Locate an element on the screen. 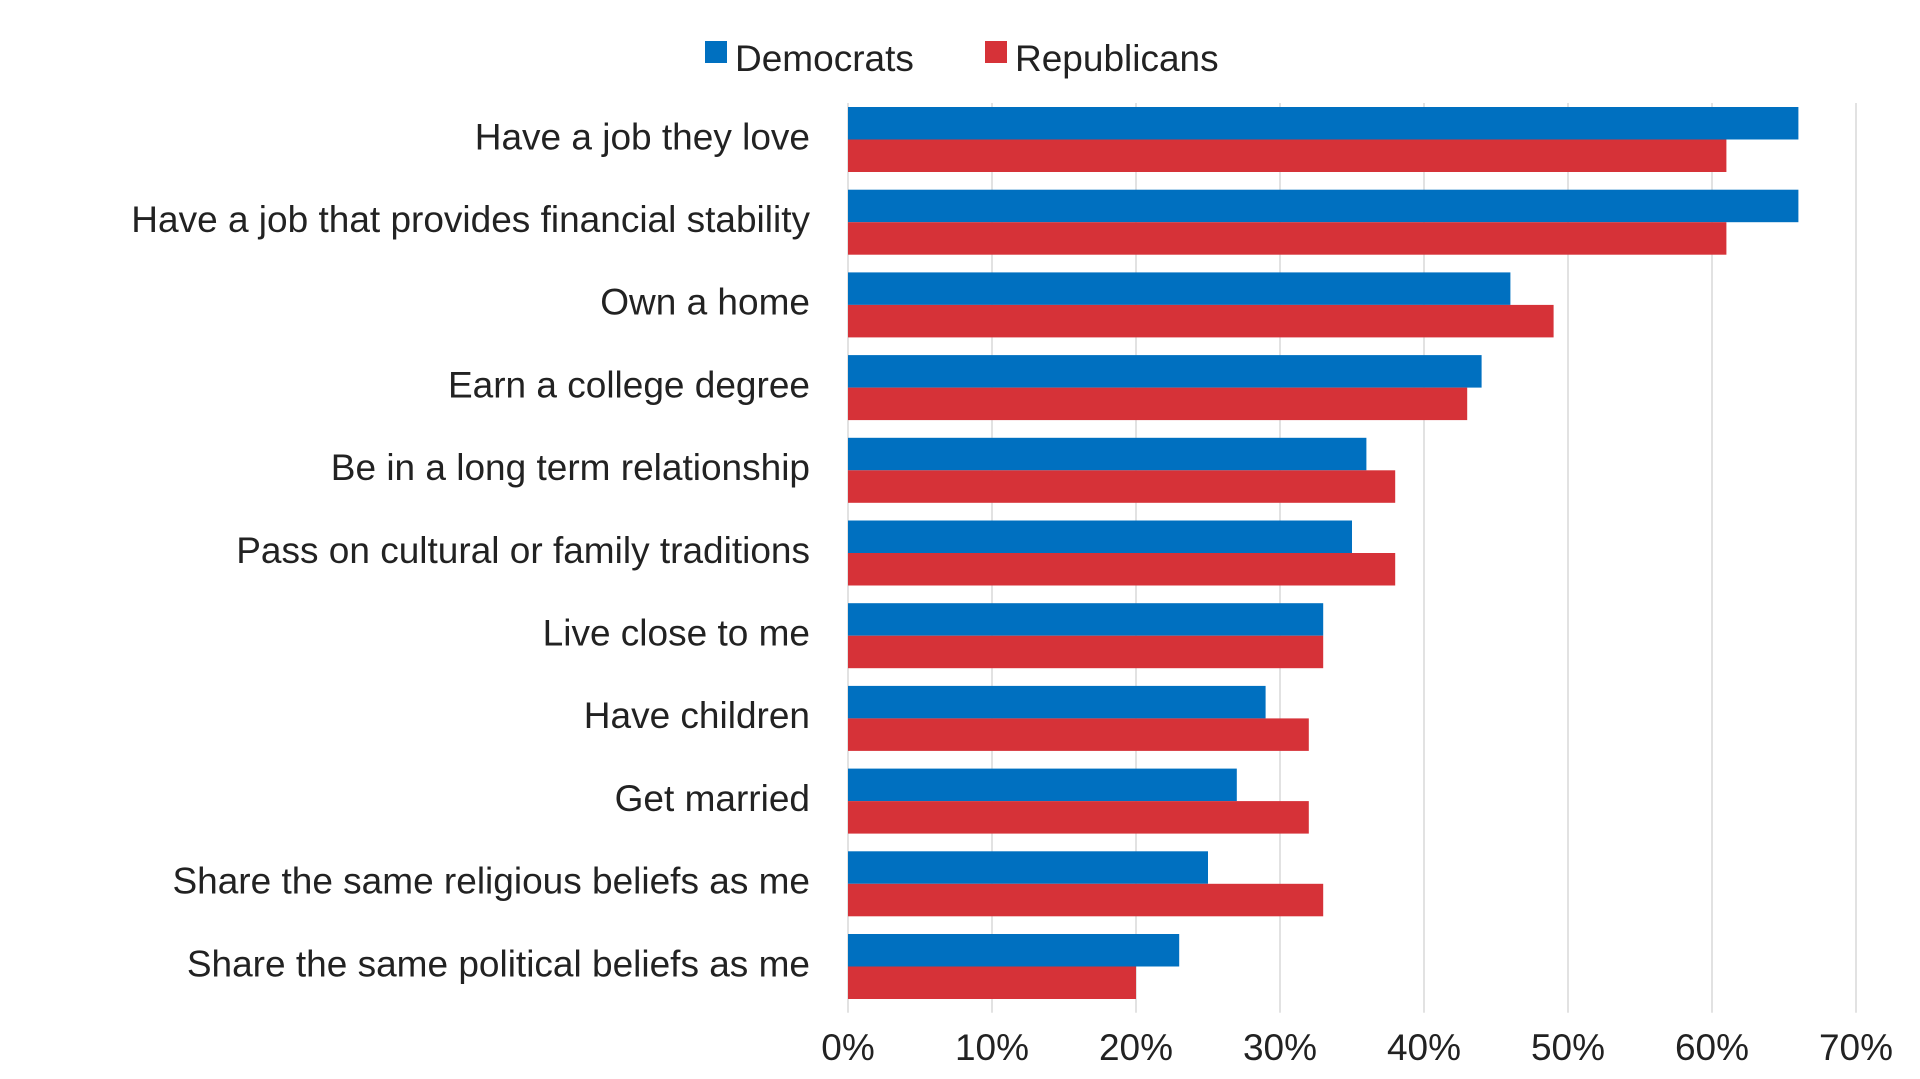  x-tick-label: 10% is located at coordinates (992, 1047).